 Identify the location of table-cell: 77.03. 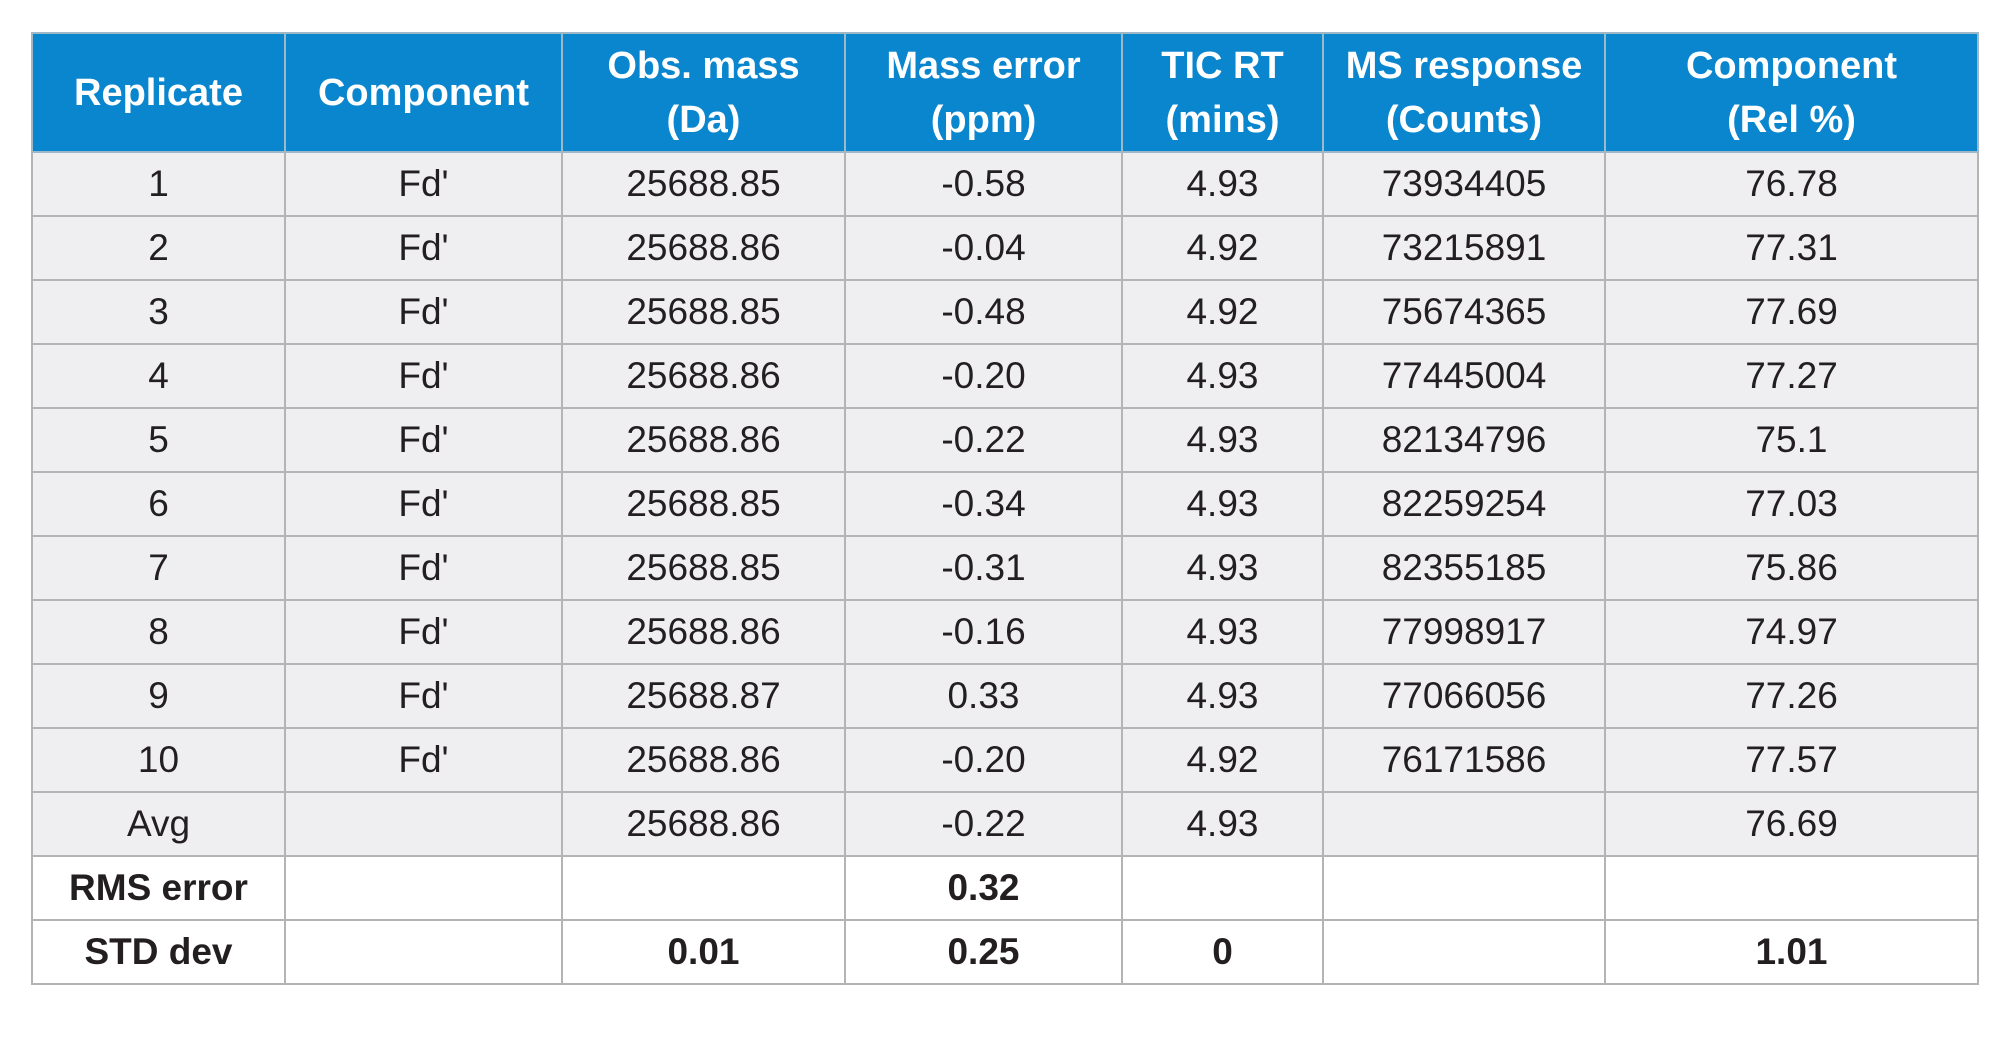
(1791, 504).